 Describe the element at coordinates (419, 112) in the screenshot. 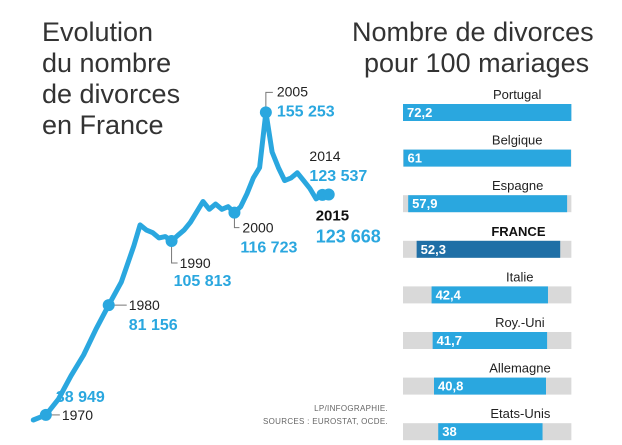

I see `bar-value-label-0: 72,2` at that location.